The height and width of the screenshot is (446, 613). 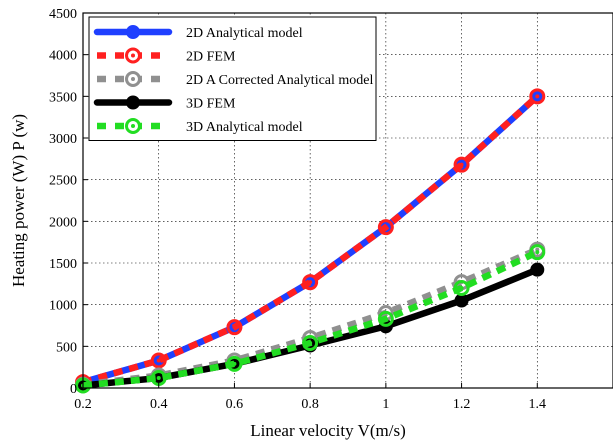 What do you see at coordinates (159, 404) in the screenshot?
I see `x-tick-label: 0.4` at bounding box center [159, 404].